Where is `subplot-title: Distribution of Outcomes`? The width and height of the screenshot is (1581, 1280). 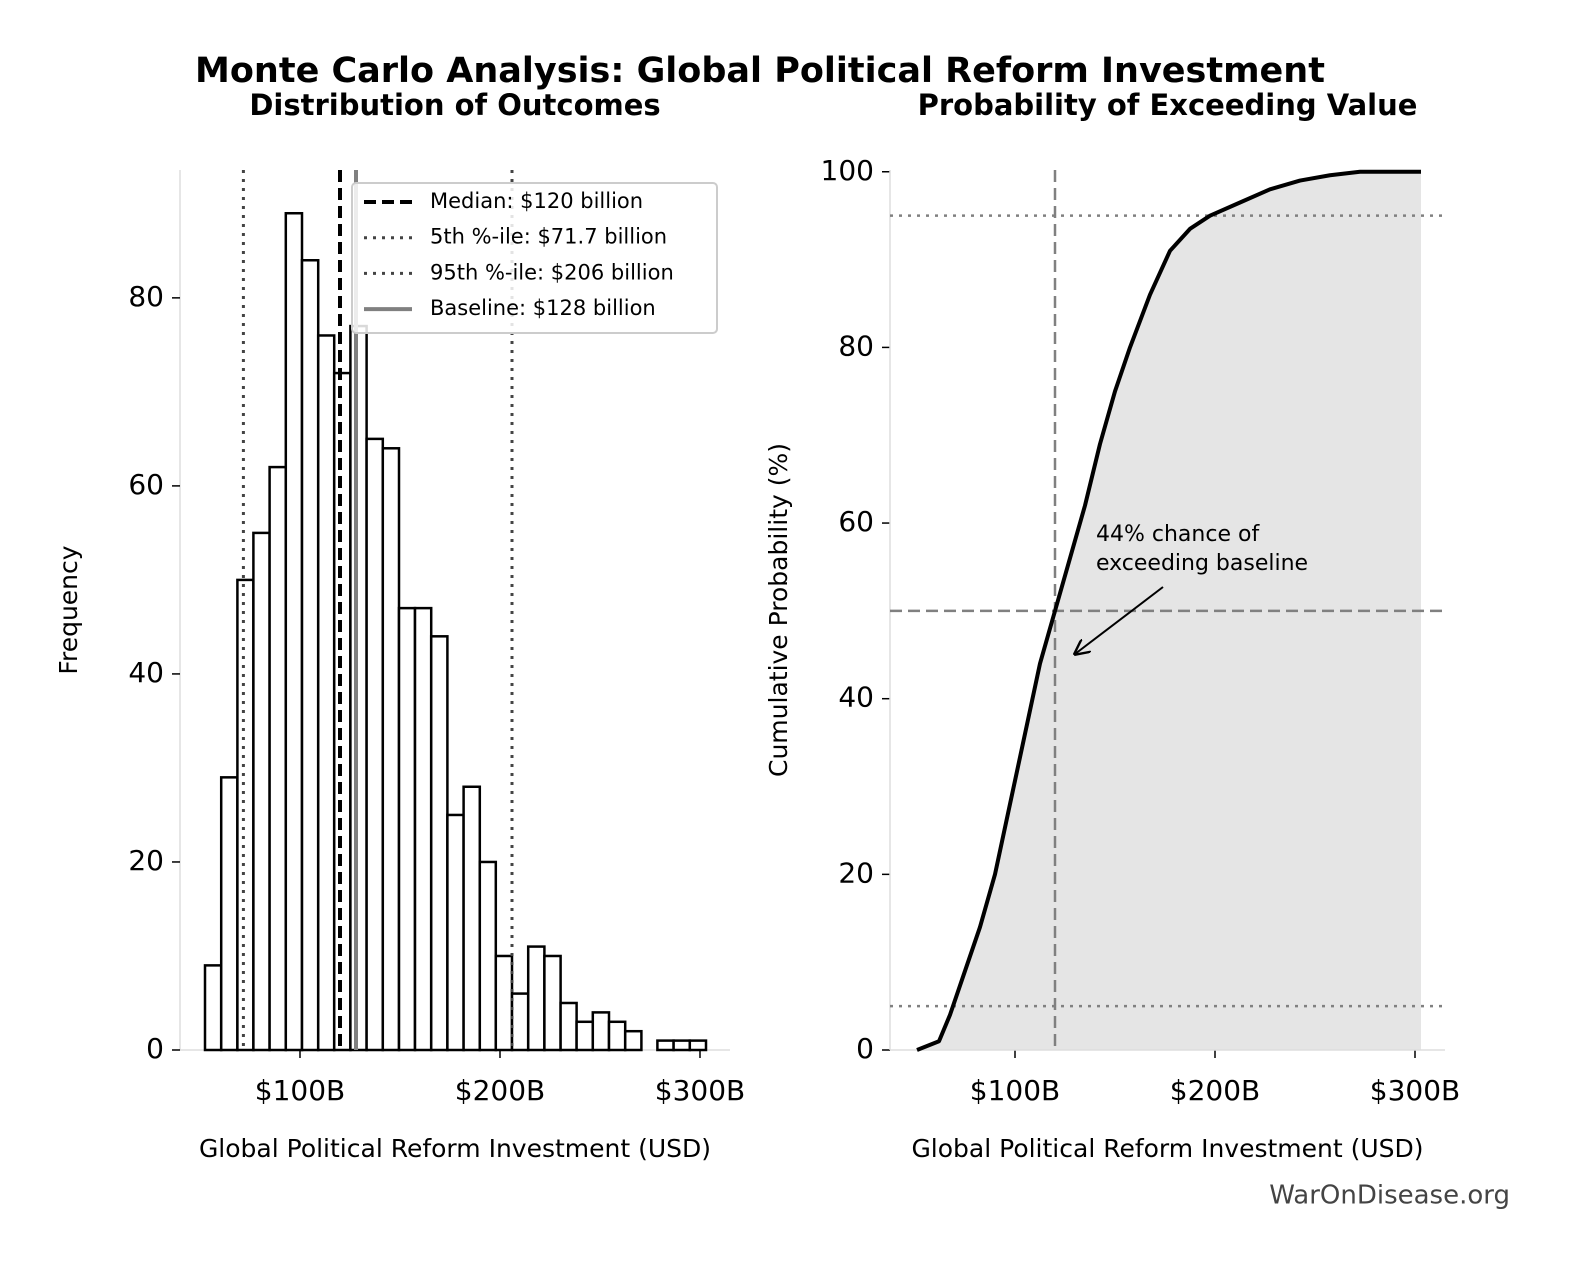 subplot-title: Distribution of Outcomes is located at coordinates (454, 105).